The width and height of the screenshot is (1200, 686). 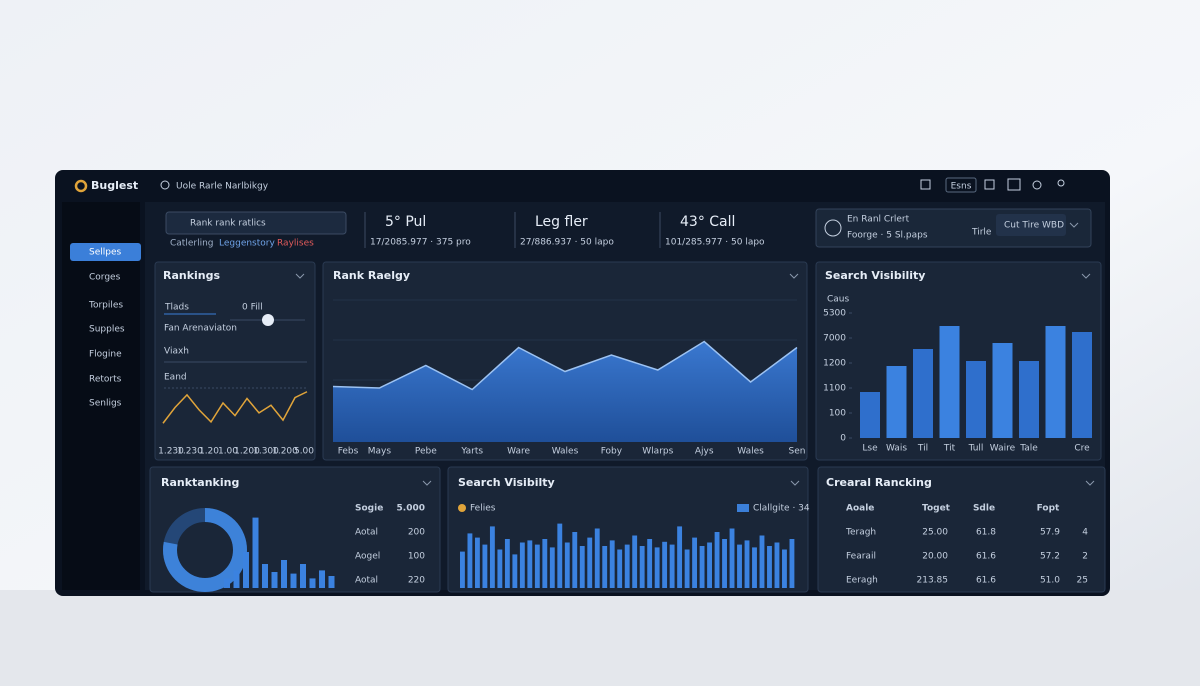 What do you see at coordinates (200, 482) in the screenshot?
I see `panel-title: Ranktanking` at bounding box center [200, 482].